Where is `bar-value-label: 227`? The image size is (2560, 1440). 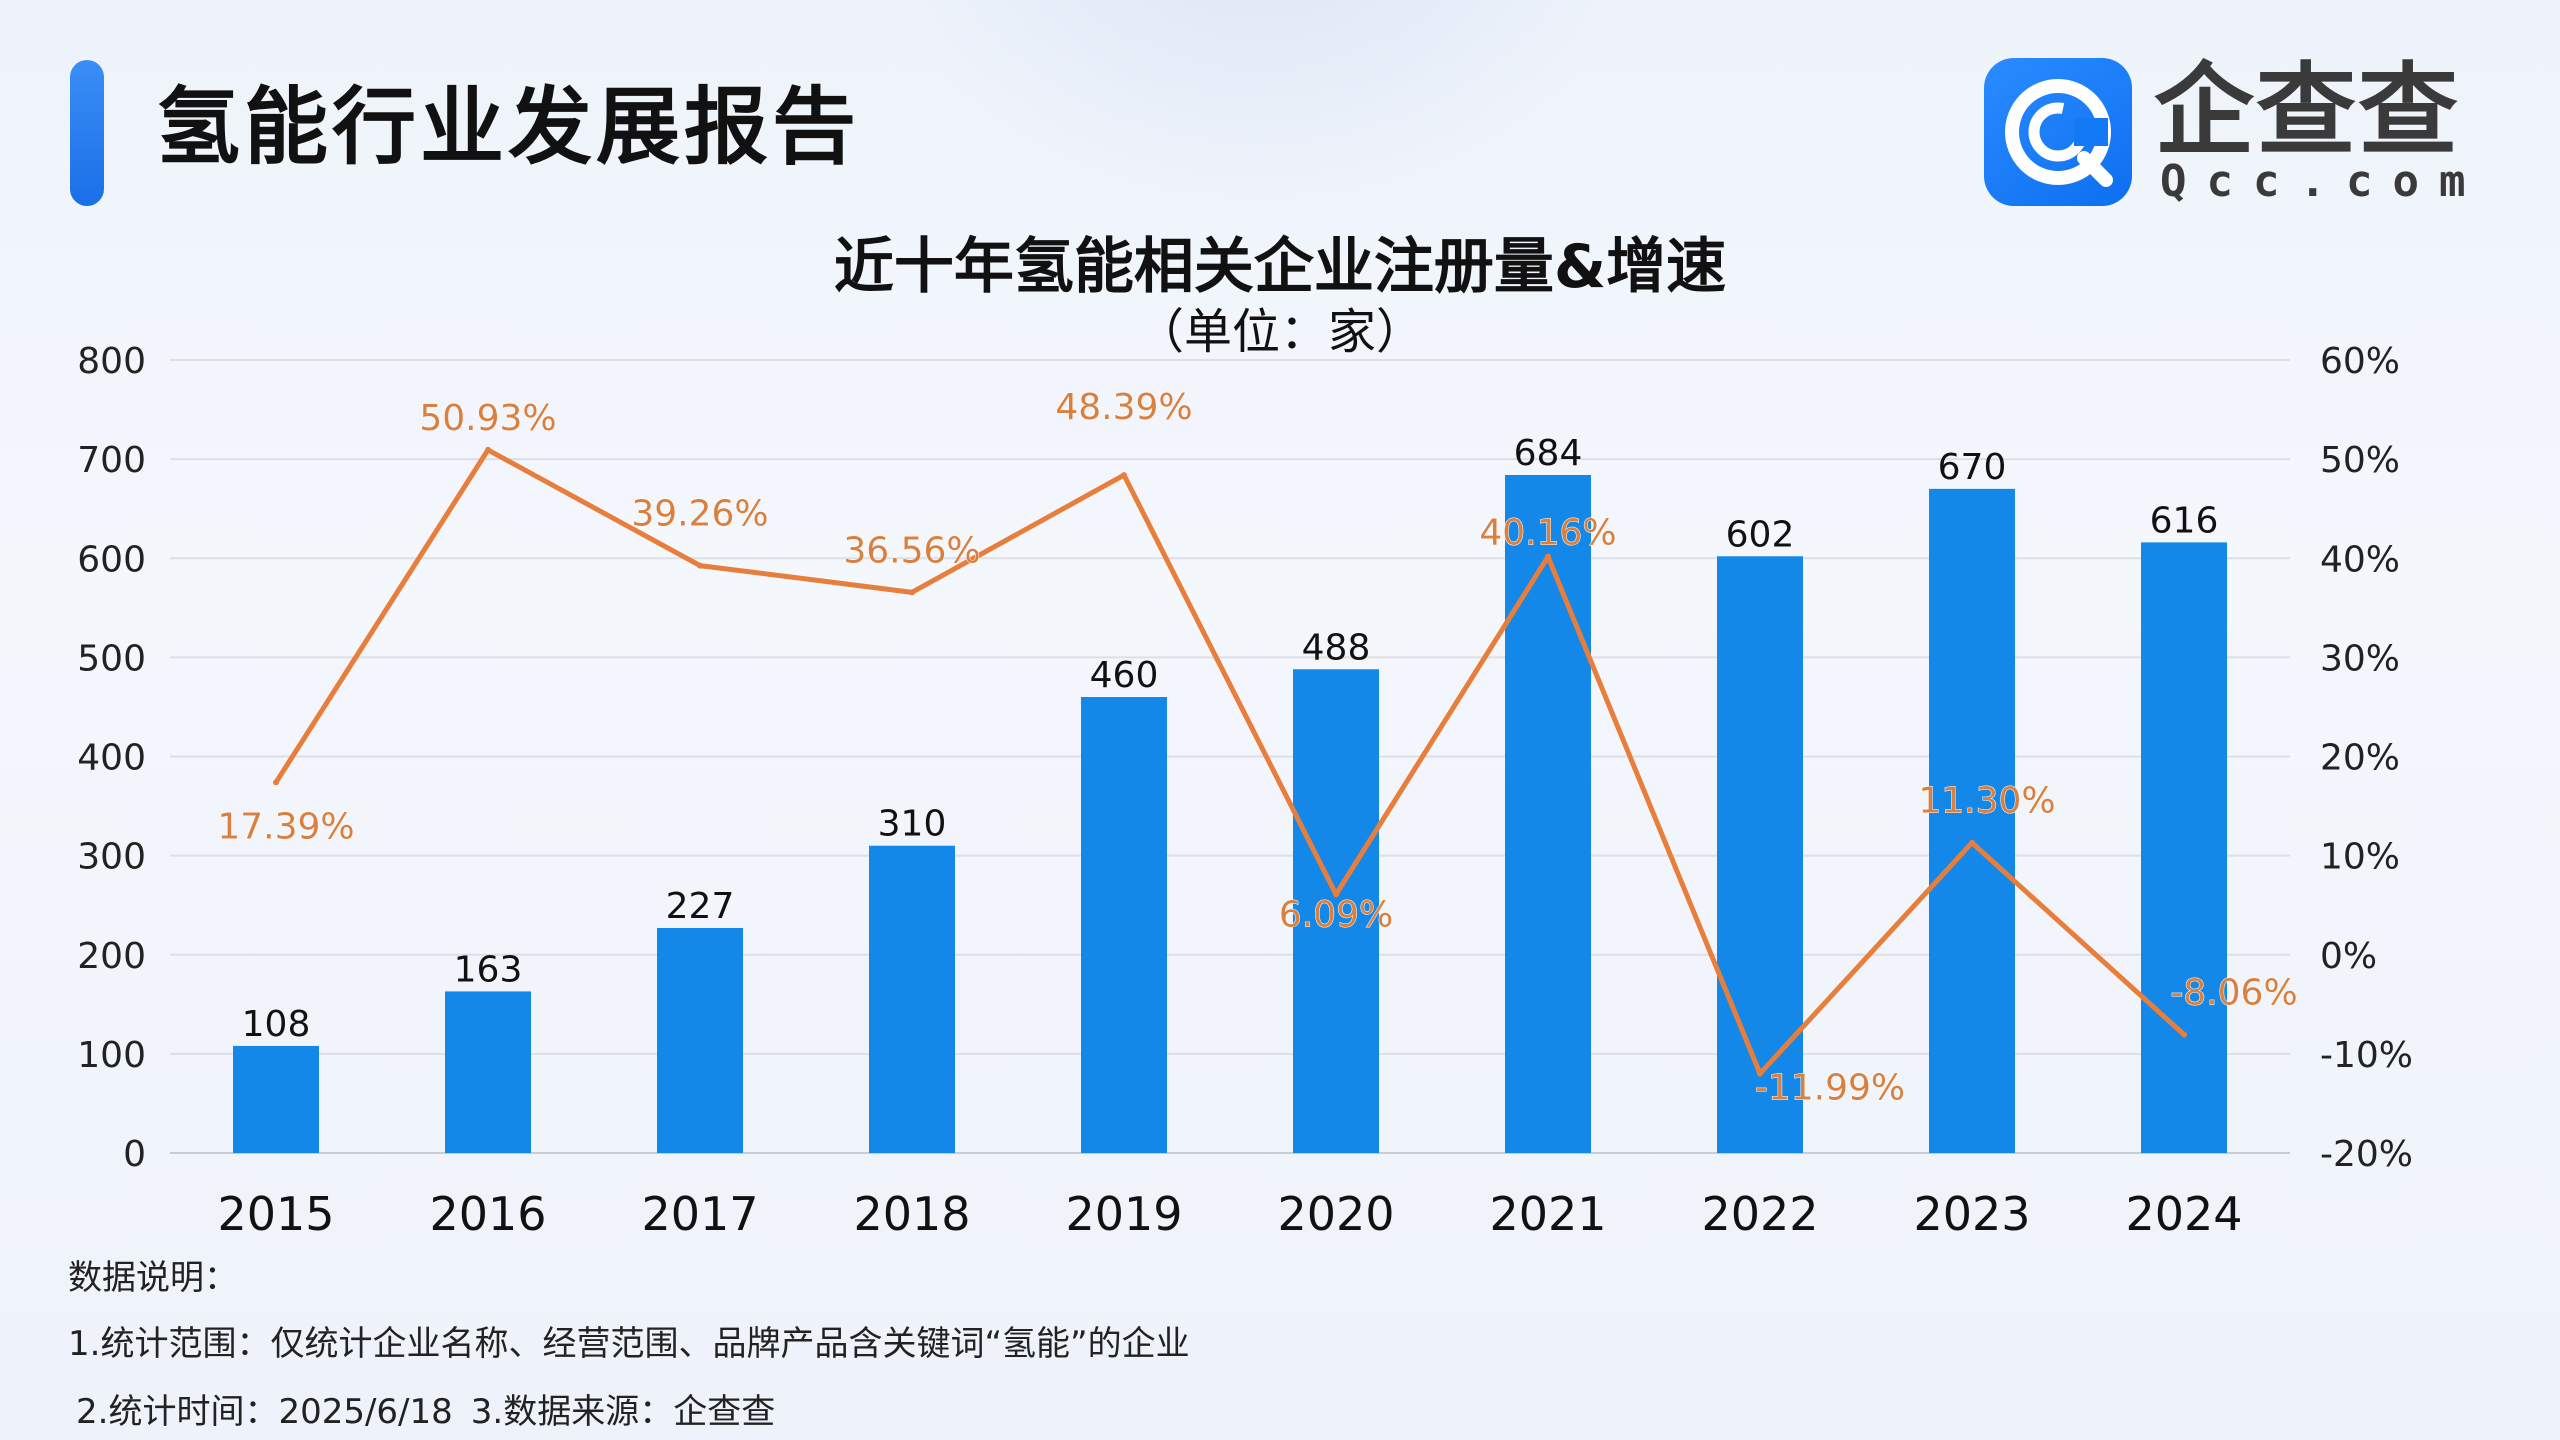
bar-value-label: 227 is located at coordinates (700, 906).